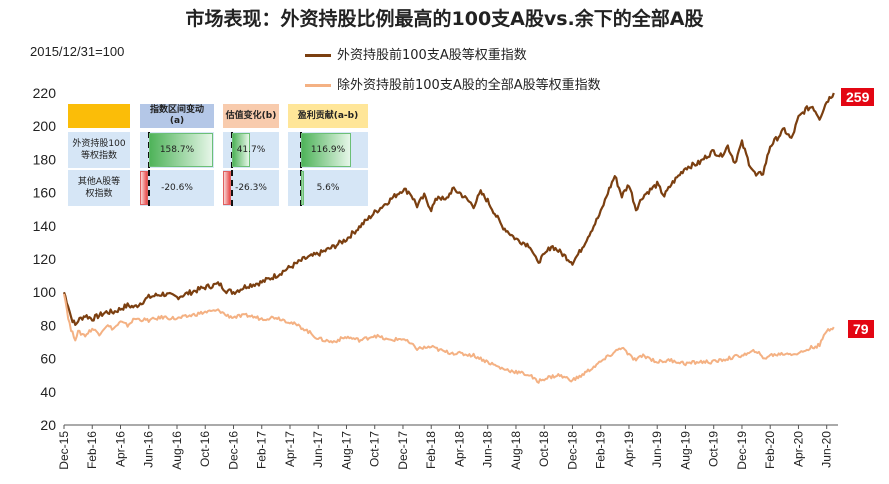 The image size is (889, 484). I want to click on y-tick-label: 100, so click(45, 292).